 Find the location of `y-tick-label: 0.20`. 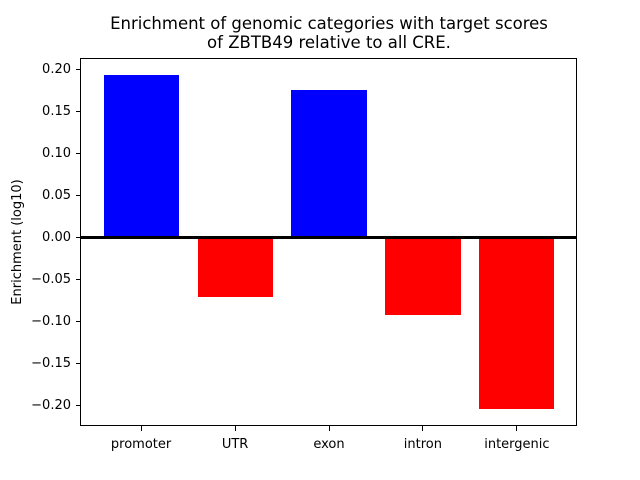

y-tick-label: 0.20 is located at coordinates (56, 69).